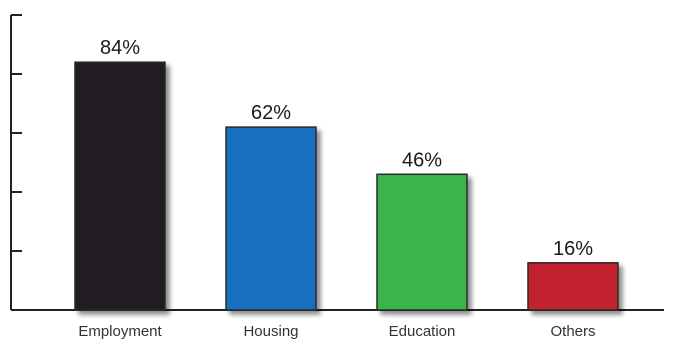 The width and height of the screenshot is (674, 344). What do you see at coordinates (422, 160) in the screenshot?
I see `data-label-education: 46%` at bounding box center [422, 160].